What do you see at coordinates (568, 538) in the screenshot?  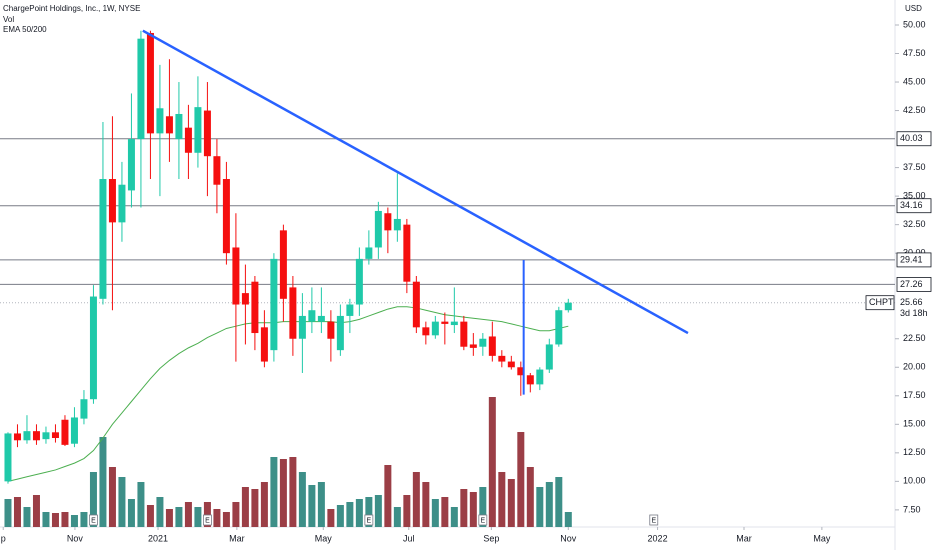 I see `x-tick-label: Nov` at bounding box center [568, 538].